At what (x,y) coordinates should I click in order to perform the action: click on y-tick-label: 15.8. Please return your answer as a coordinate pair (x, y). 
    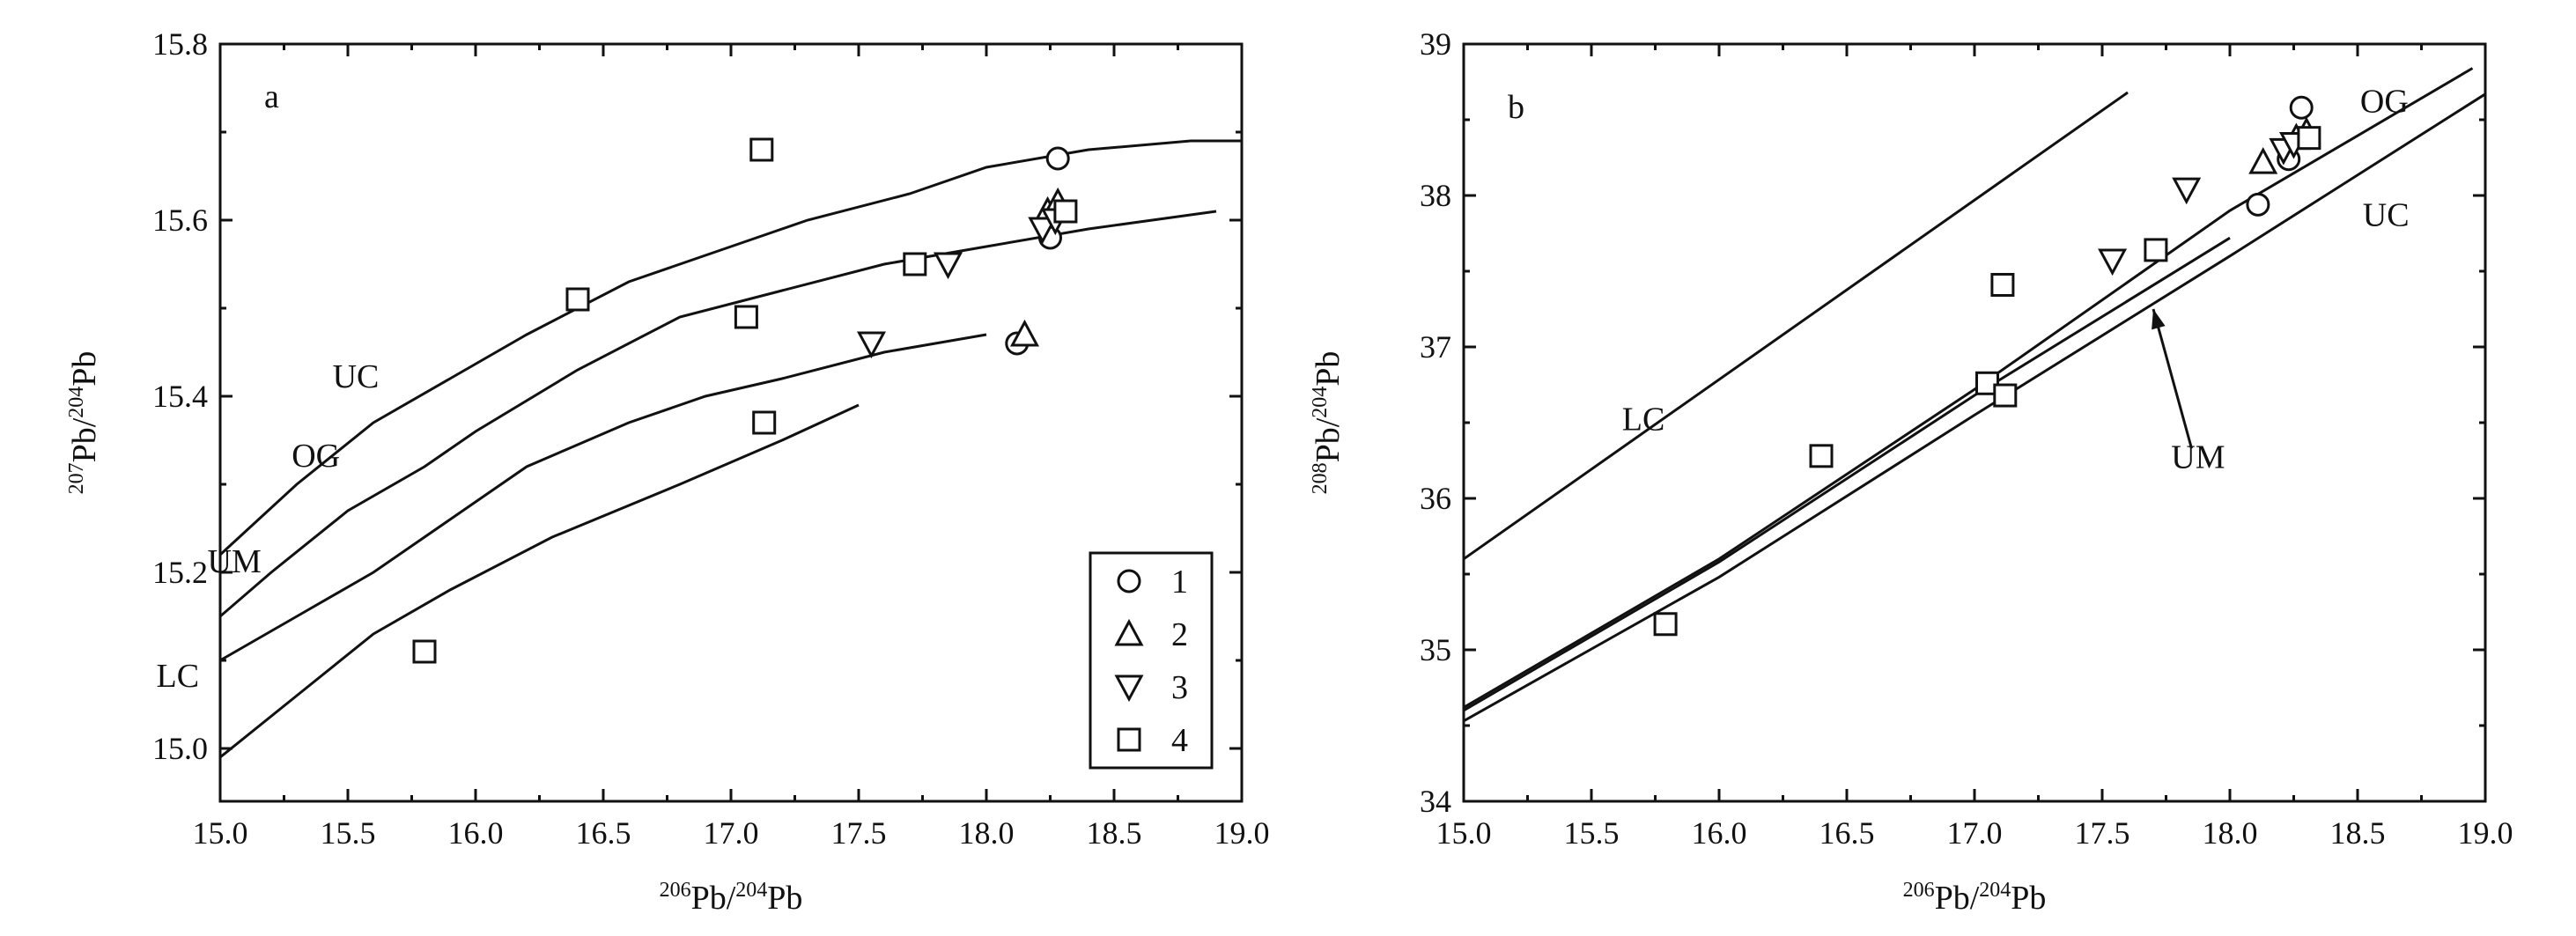
    Looking at the image, I should click on (180, 44).